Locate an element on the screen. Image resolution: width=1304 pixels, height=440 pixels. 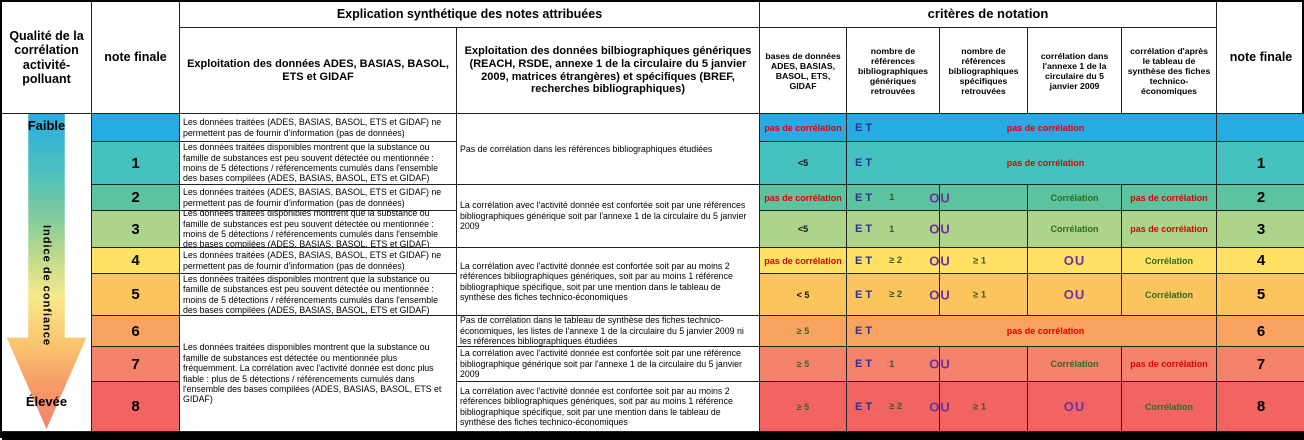
bases-row5: < 5 is located at coordinates (803, 295).